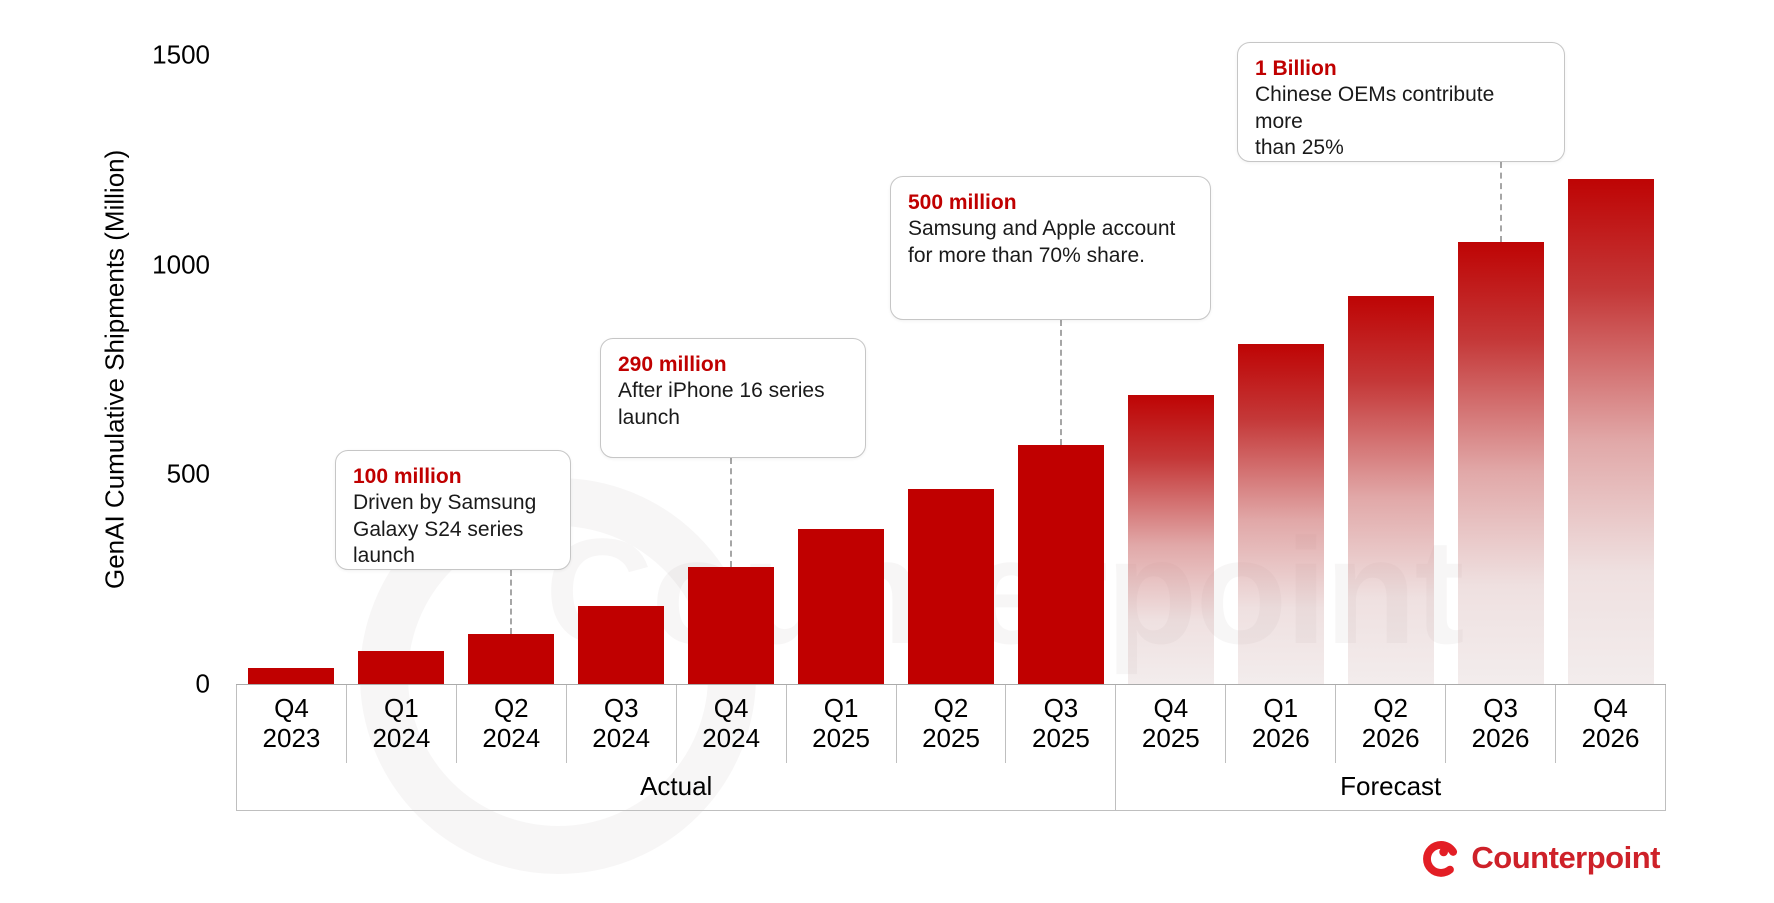 The height and width of the screenshot is (903, 1774). I want to click on annotation-title: 100 million, so click(407, 476).